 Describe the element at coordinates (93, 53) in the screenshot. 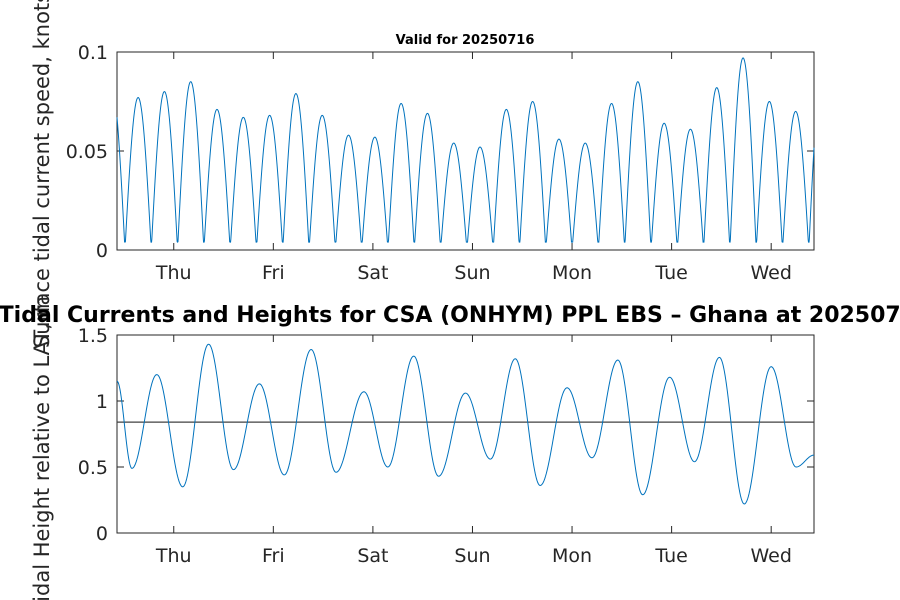

I see `current-speed-y-tick-label: 0.1` at that location.